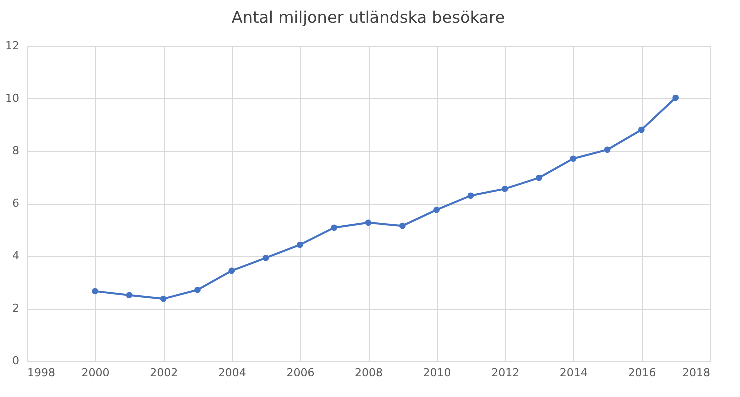  Describe the element at coordinates (16, 151) in the screenshot. I see `y-tick-label: 8` at that location.